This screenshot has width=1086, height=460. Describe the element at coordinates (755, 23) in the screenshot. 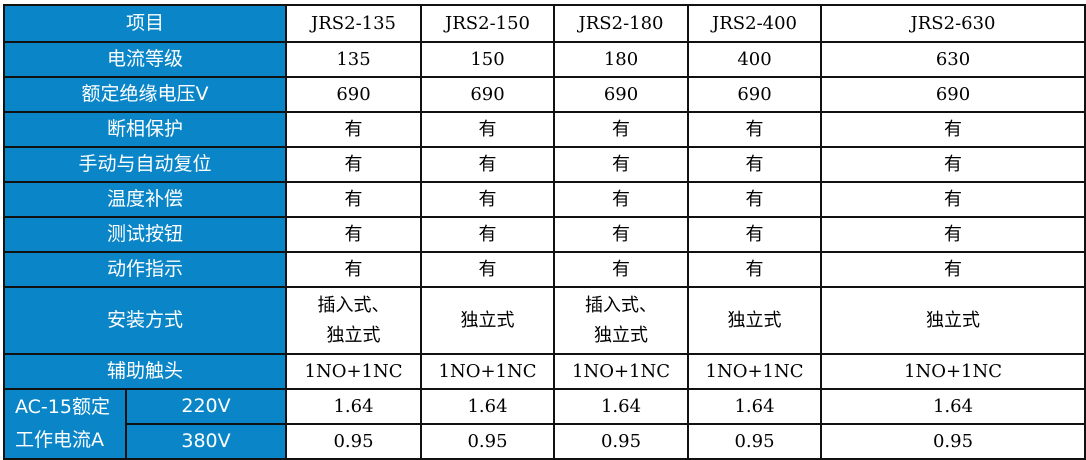

I see `model-header: JRS2-400` at that location.